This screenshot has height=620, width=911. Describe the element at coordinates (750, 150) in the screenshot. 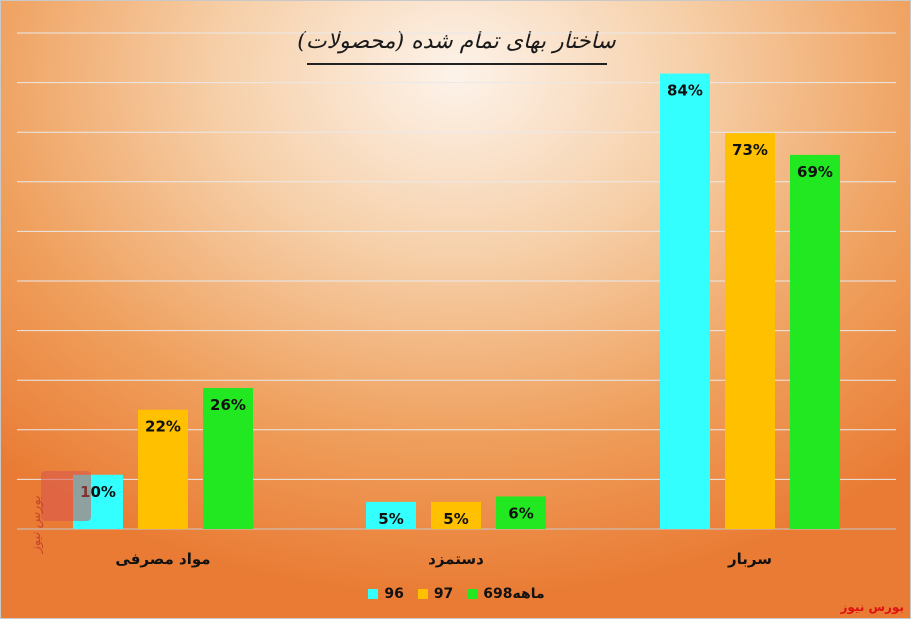

I see `data-label: 73%` at that location.